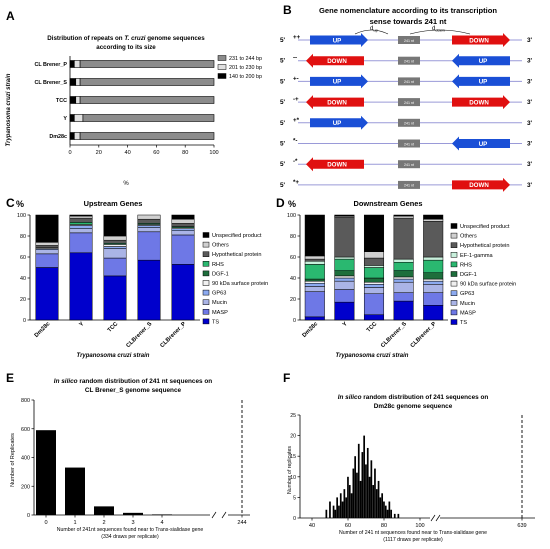 The width and height of the screenshot is (550, 549). Describe the element at coordinates (530, 40) in the screenshot. I see `three-prime-label: 3'` at that location.